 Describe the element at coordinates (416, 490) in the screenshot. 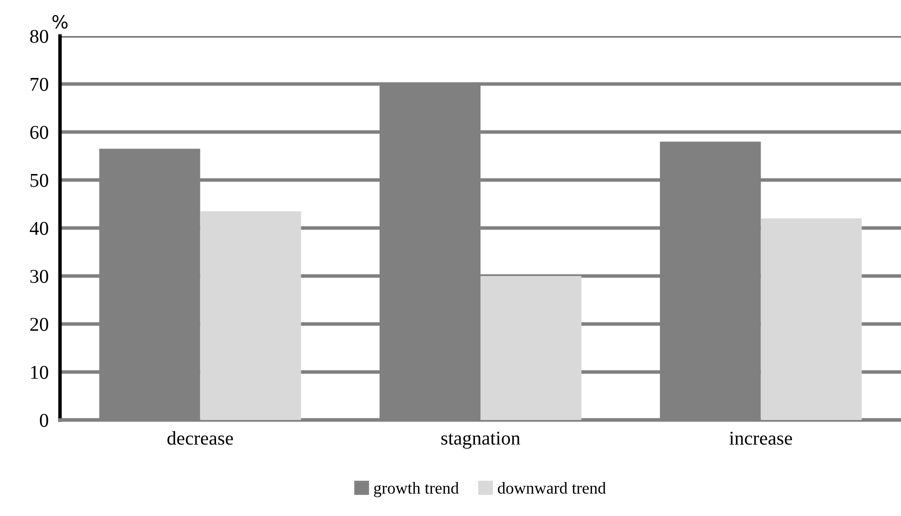

I see `legend-label: growth trend` at that location.